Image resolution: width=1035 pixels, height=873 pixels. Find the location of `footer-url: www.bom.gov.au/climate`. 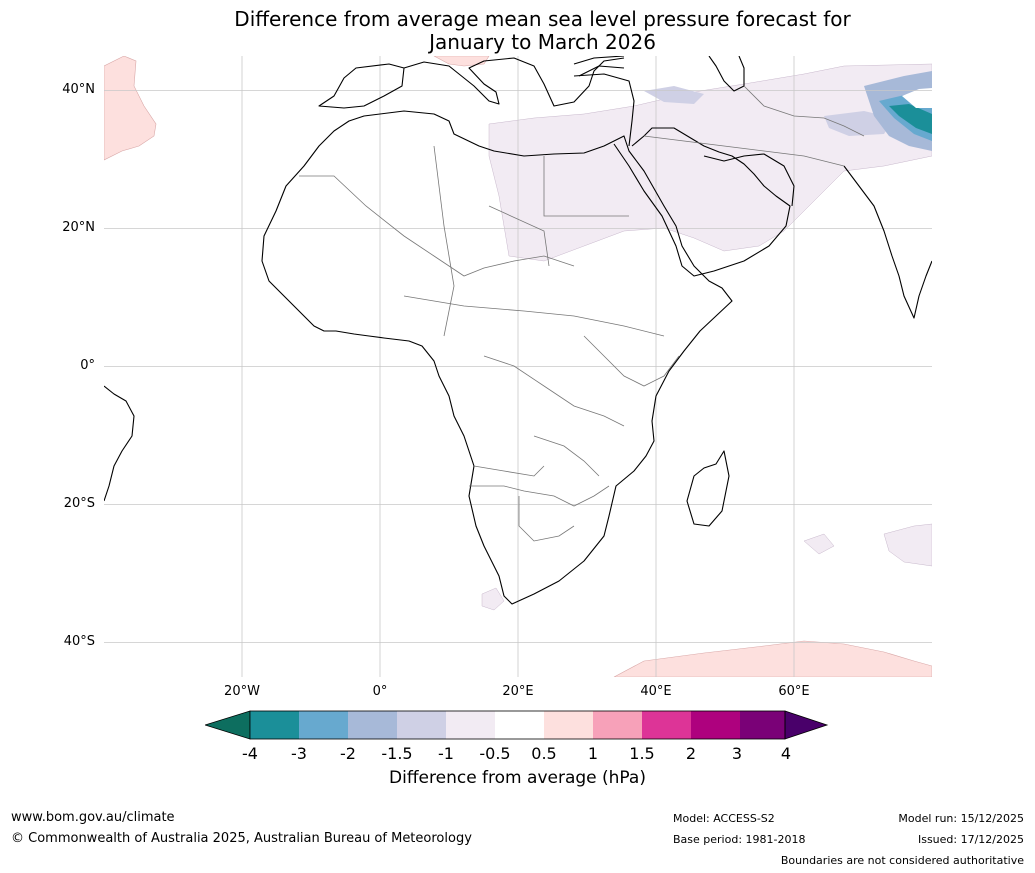

footer-url: www.bom.gov.au/climate is located at coordinates (93, 817).